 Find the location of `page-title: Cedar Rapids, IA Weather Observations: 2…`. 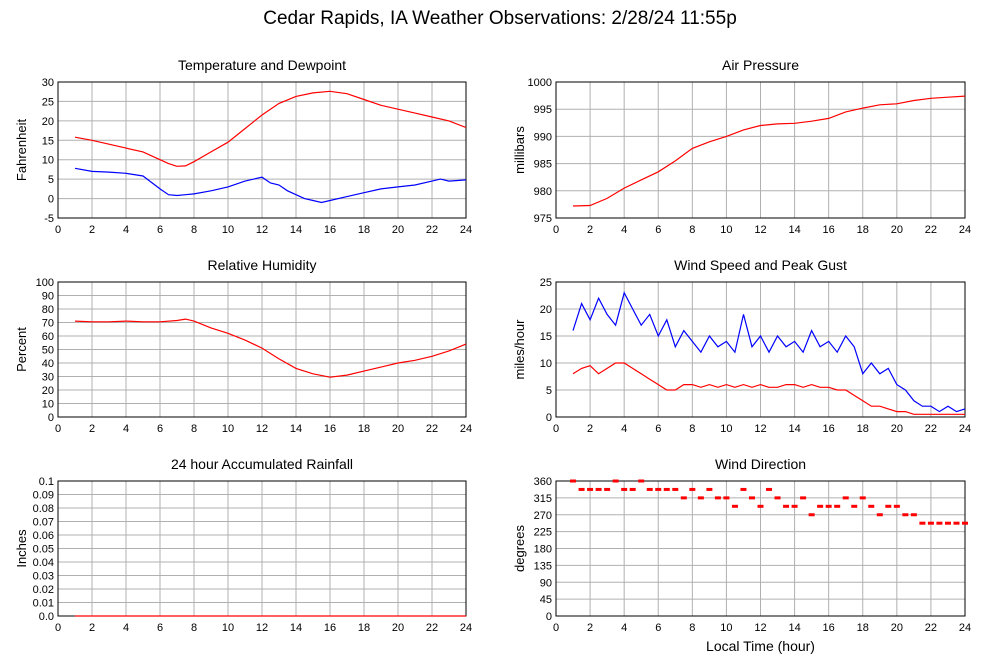

page-title: Cedar Rapids, IA Weather Observations: 2… is located at coordinates (500, 18).